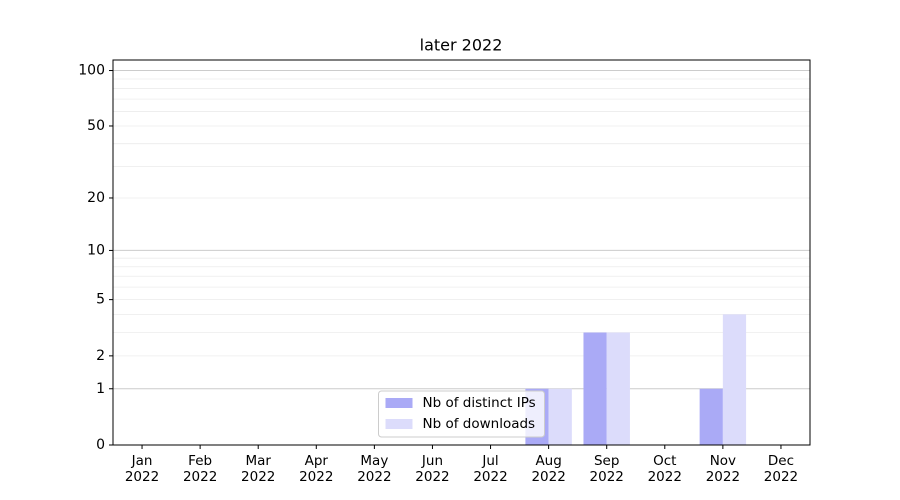 The image size is (900, 500). What do you see at coordinates (316, 469) in the screenshot?
I see `x-tick-label: Apr 2022` at bounding box center [316, 469].